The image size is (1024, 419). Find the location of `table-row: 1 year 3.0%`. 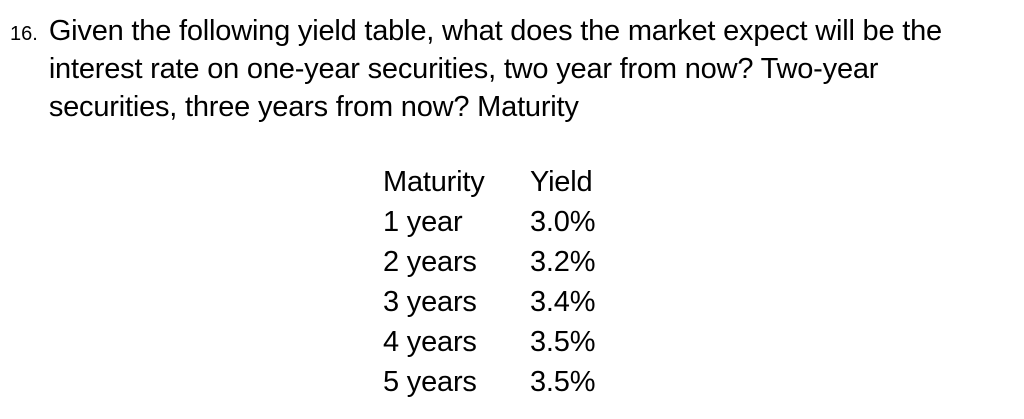

table-row: 1 year 3.0% is located at coordinates (489, 222).